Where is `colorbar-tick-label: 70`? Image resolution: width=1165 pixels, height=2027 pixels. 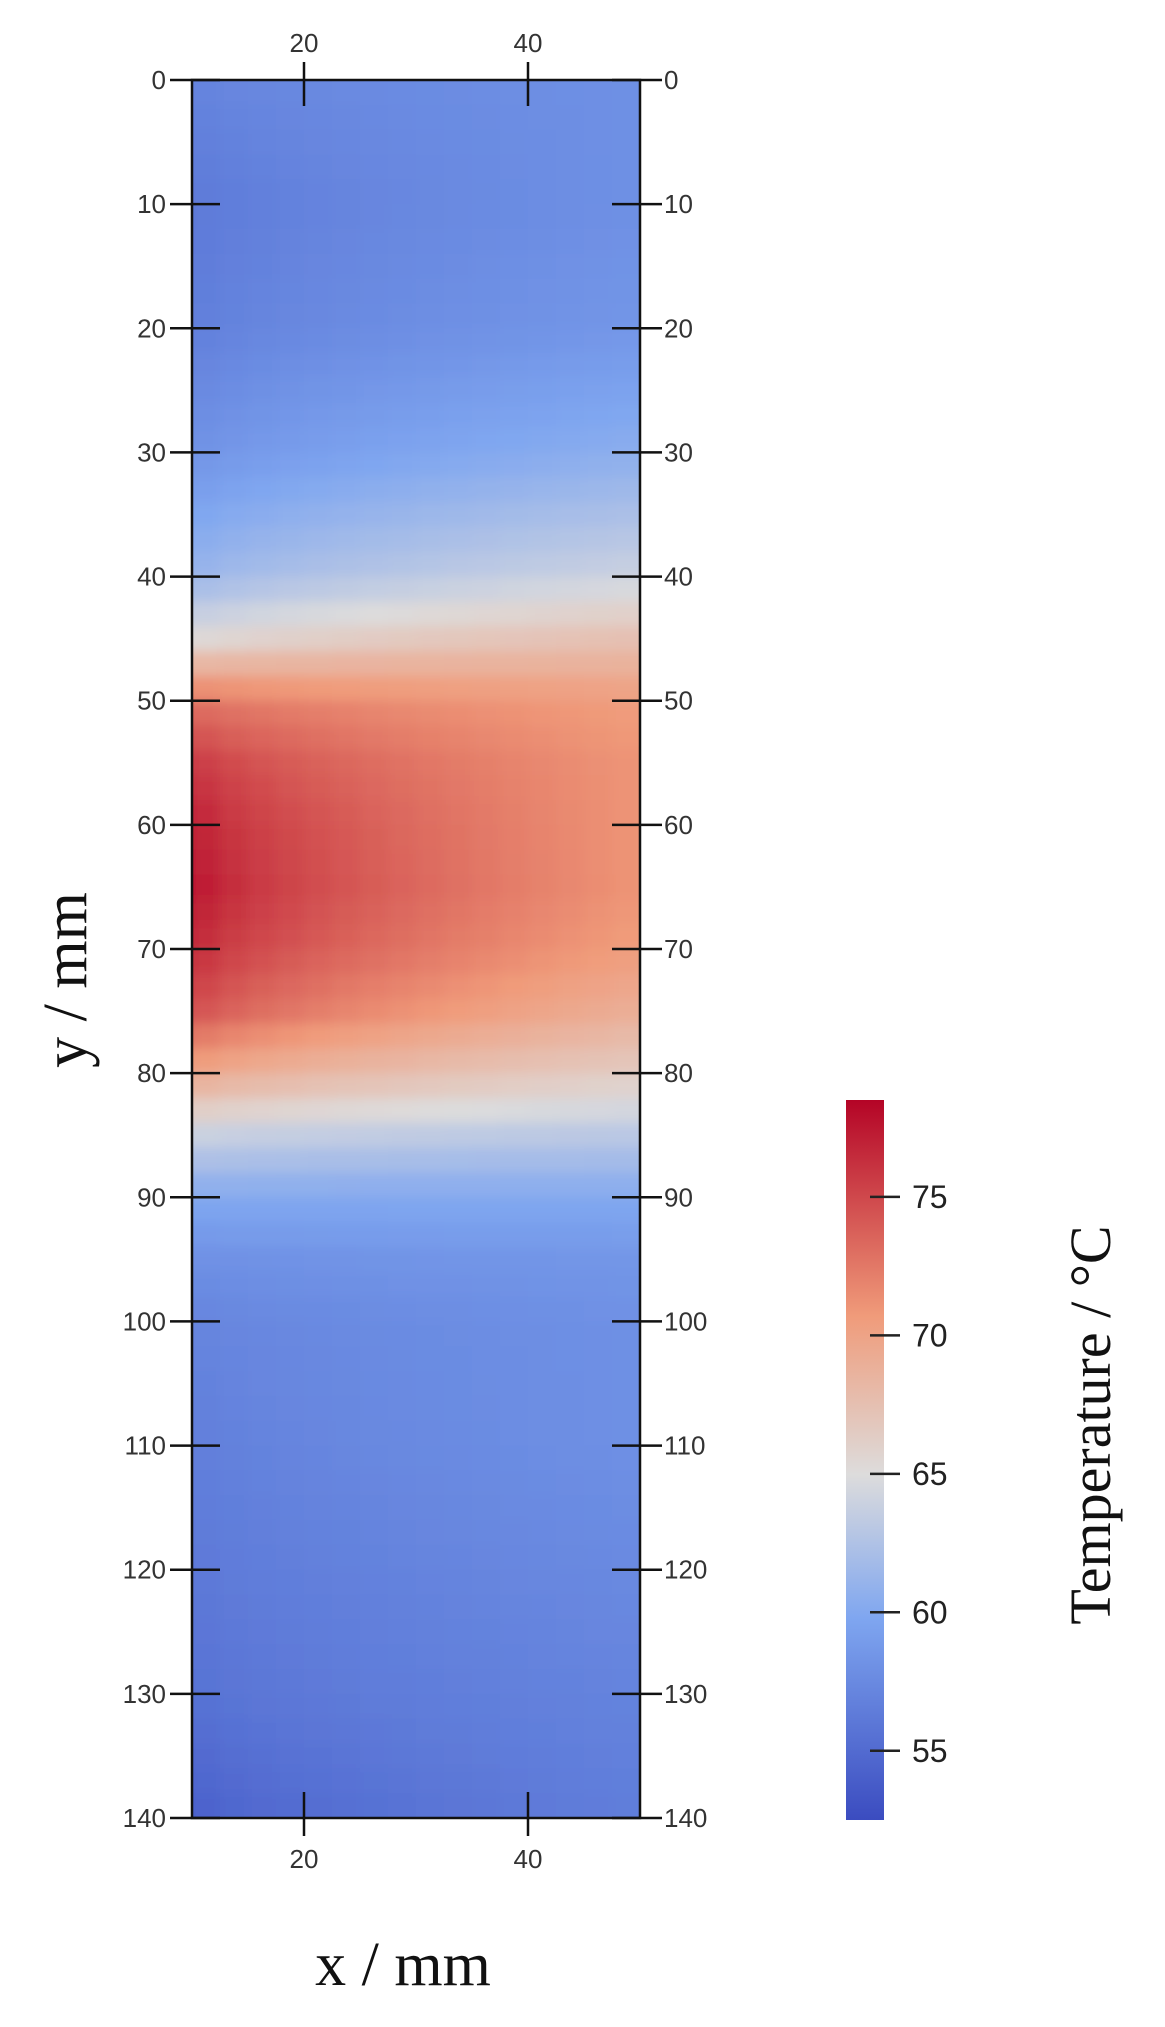 colorbar-tick-label: 70 is located at coordinates (930, 1335).